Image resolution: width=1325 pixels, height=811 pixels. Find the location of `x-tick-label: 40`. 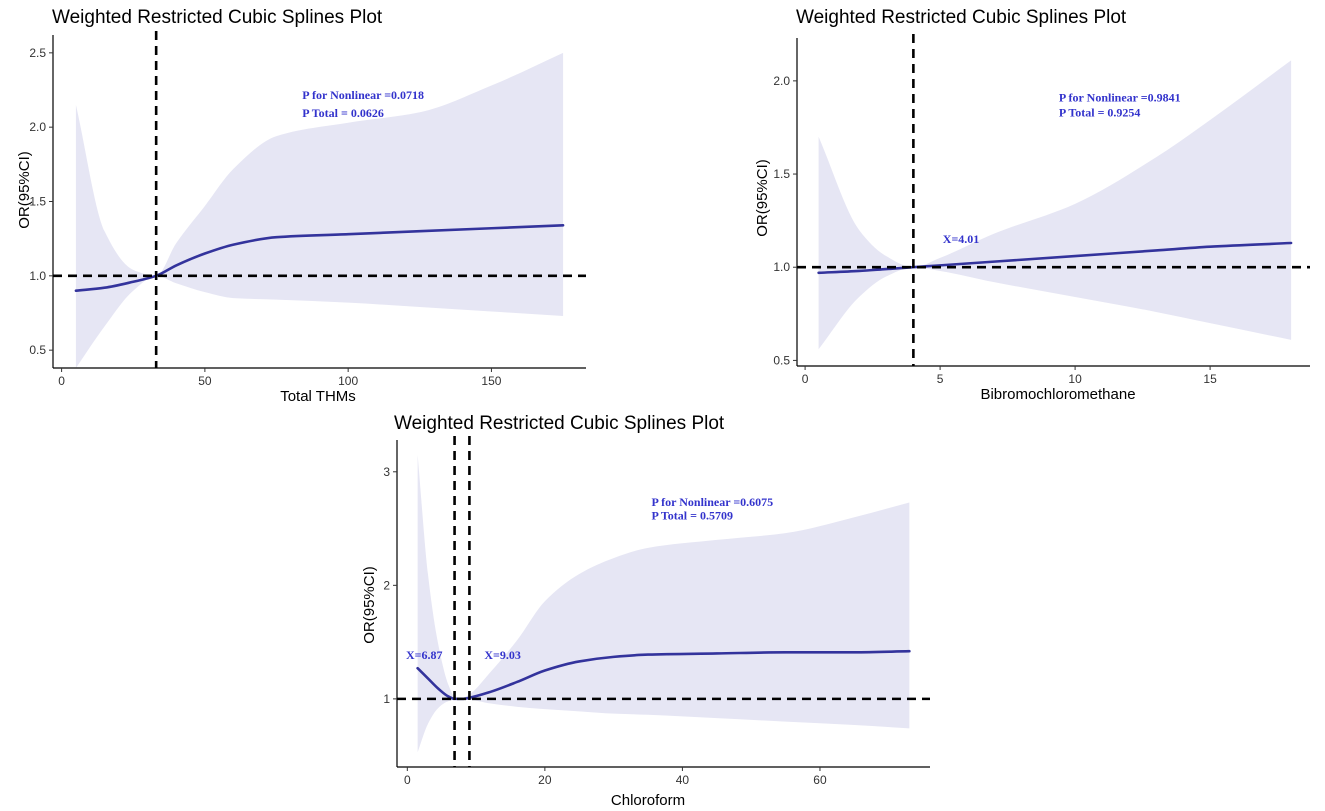

x-tick-label: 40 is located at coordinates (683, 780).